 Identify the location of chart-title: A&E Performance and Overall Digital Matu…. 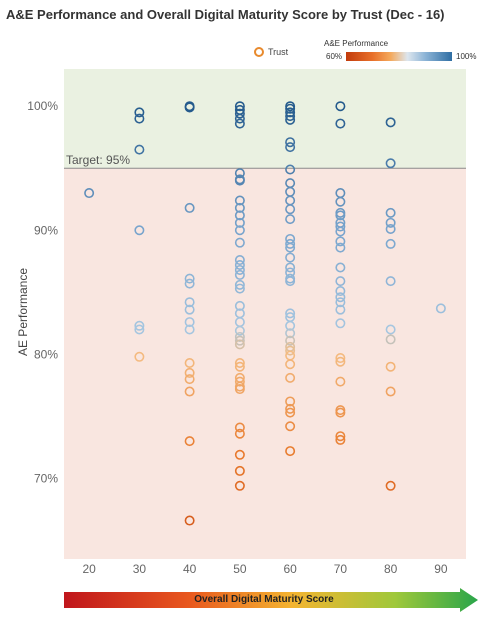
(225, 14).